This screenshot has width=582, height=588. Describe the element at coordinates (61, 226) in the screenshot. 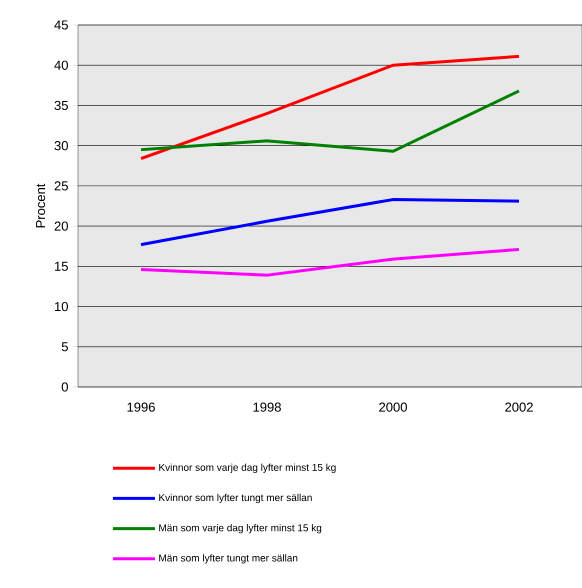

I see `y-tick-label: 20` at that location.